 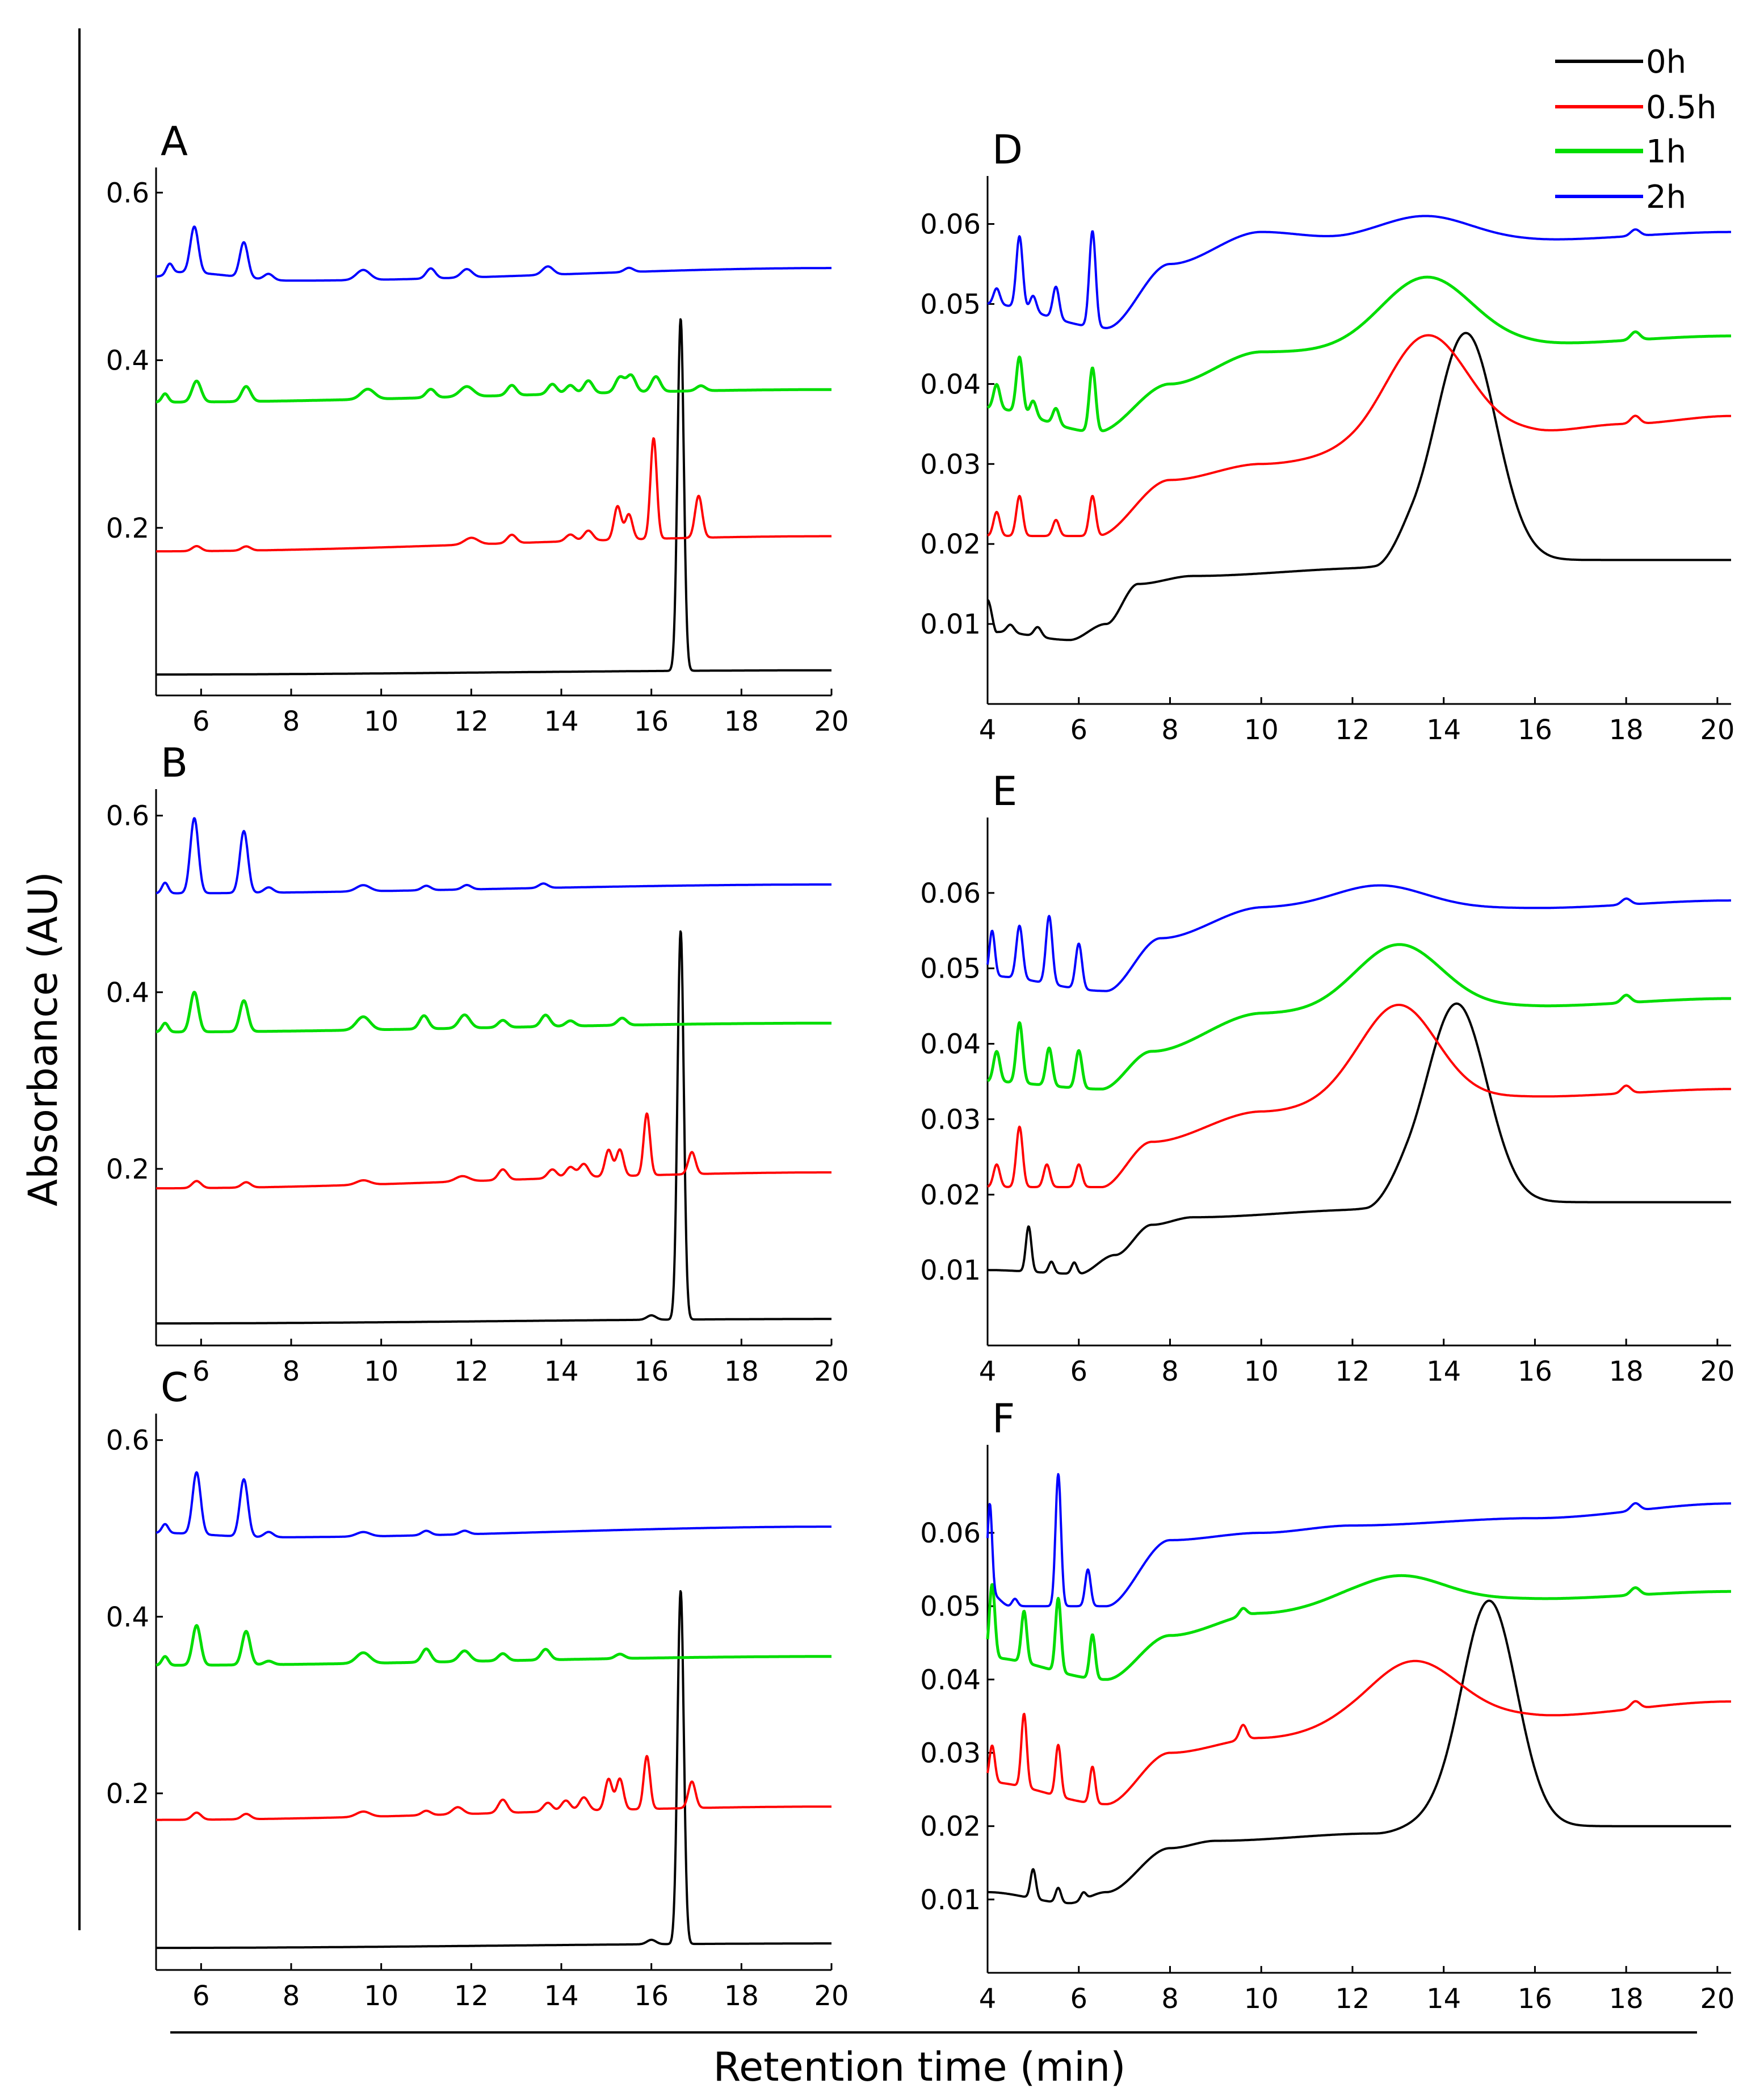 I want to click on legend-label-0-5h: 0.5h, so click(x=1681, y=108).